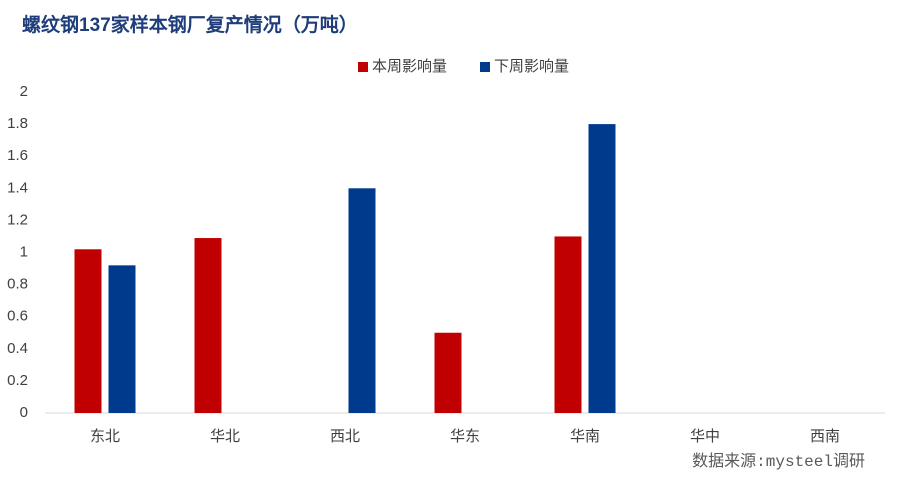 The height and width of the screenshot is (486, 911). Describe the element at coordinates (24, 91) in the screenshot. I see `y-tick-label: 2` at that location.